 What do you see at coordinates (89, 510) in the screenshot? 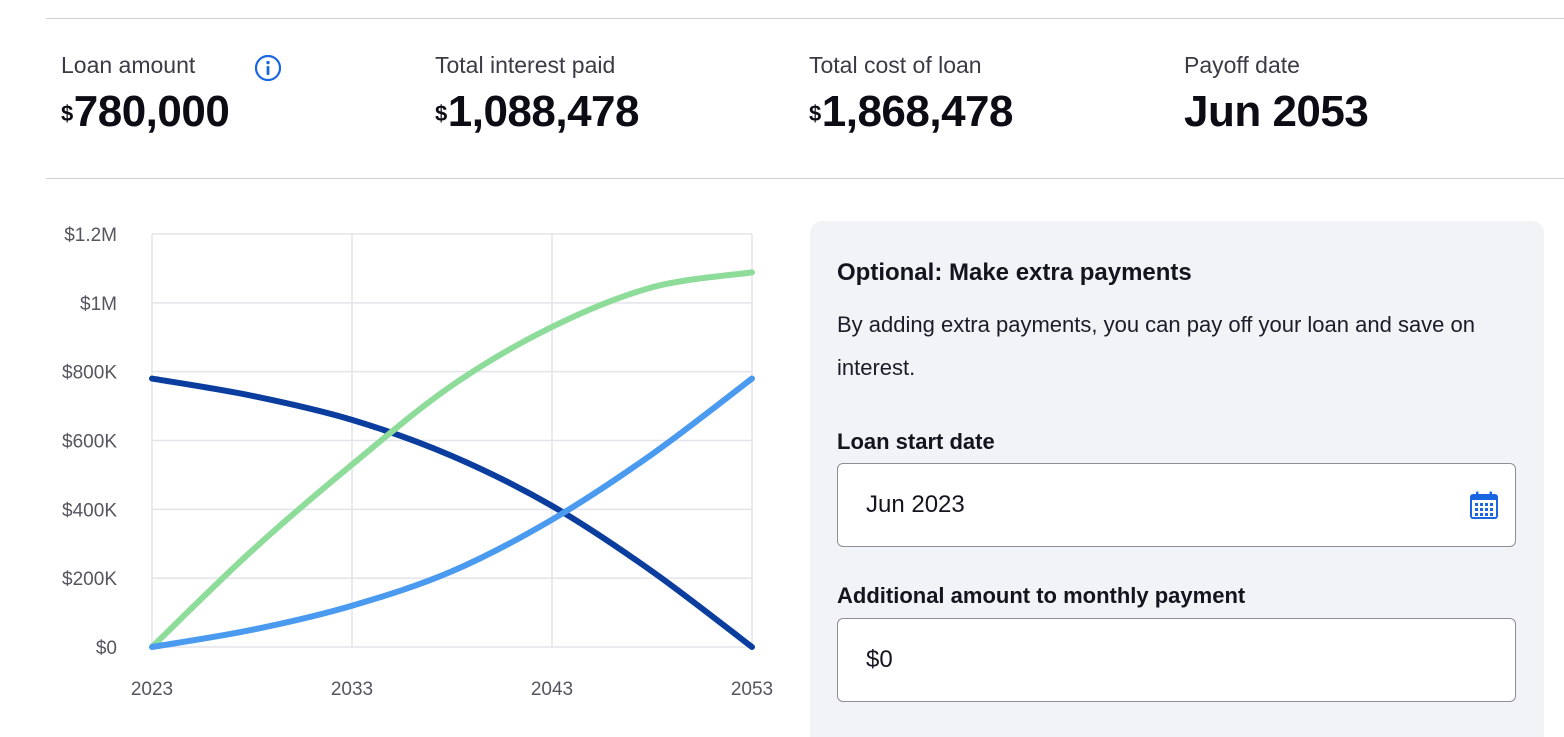
I see `y-tick-label: $400K` at bounding box center [89, 510].